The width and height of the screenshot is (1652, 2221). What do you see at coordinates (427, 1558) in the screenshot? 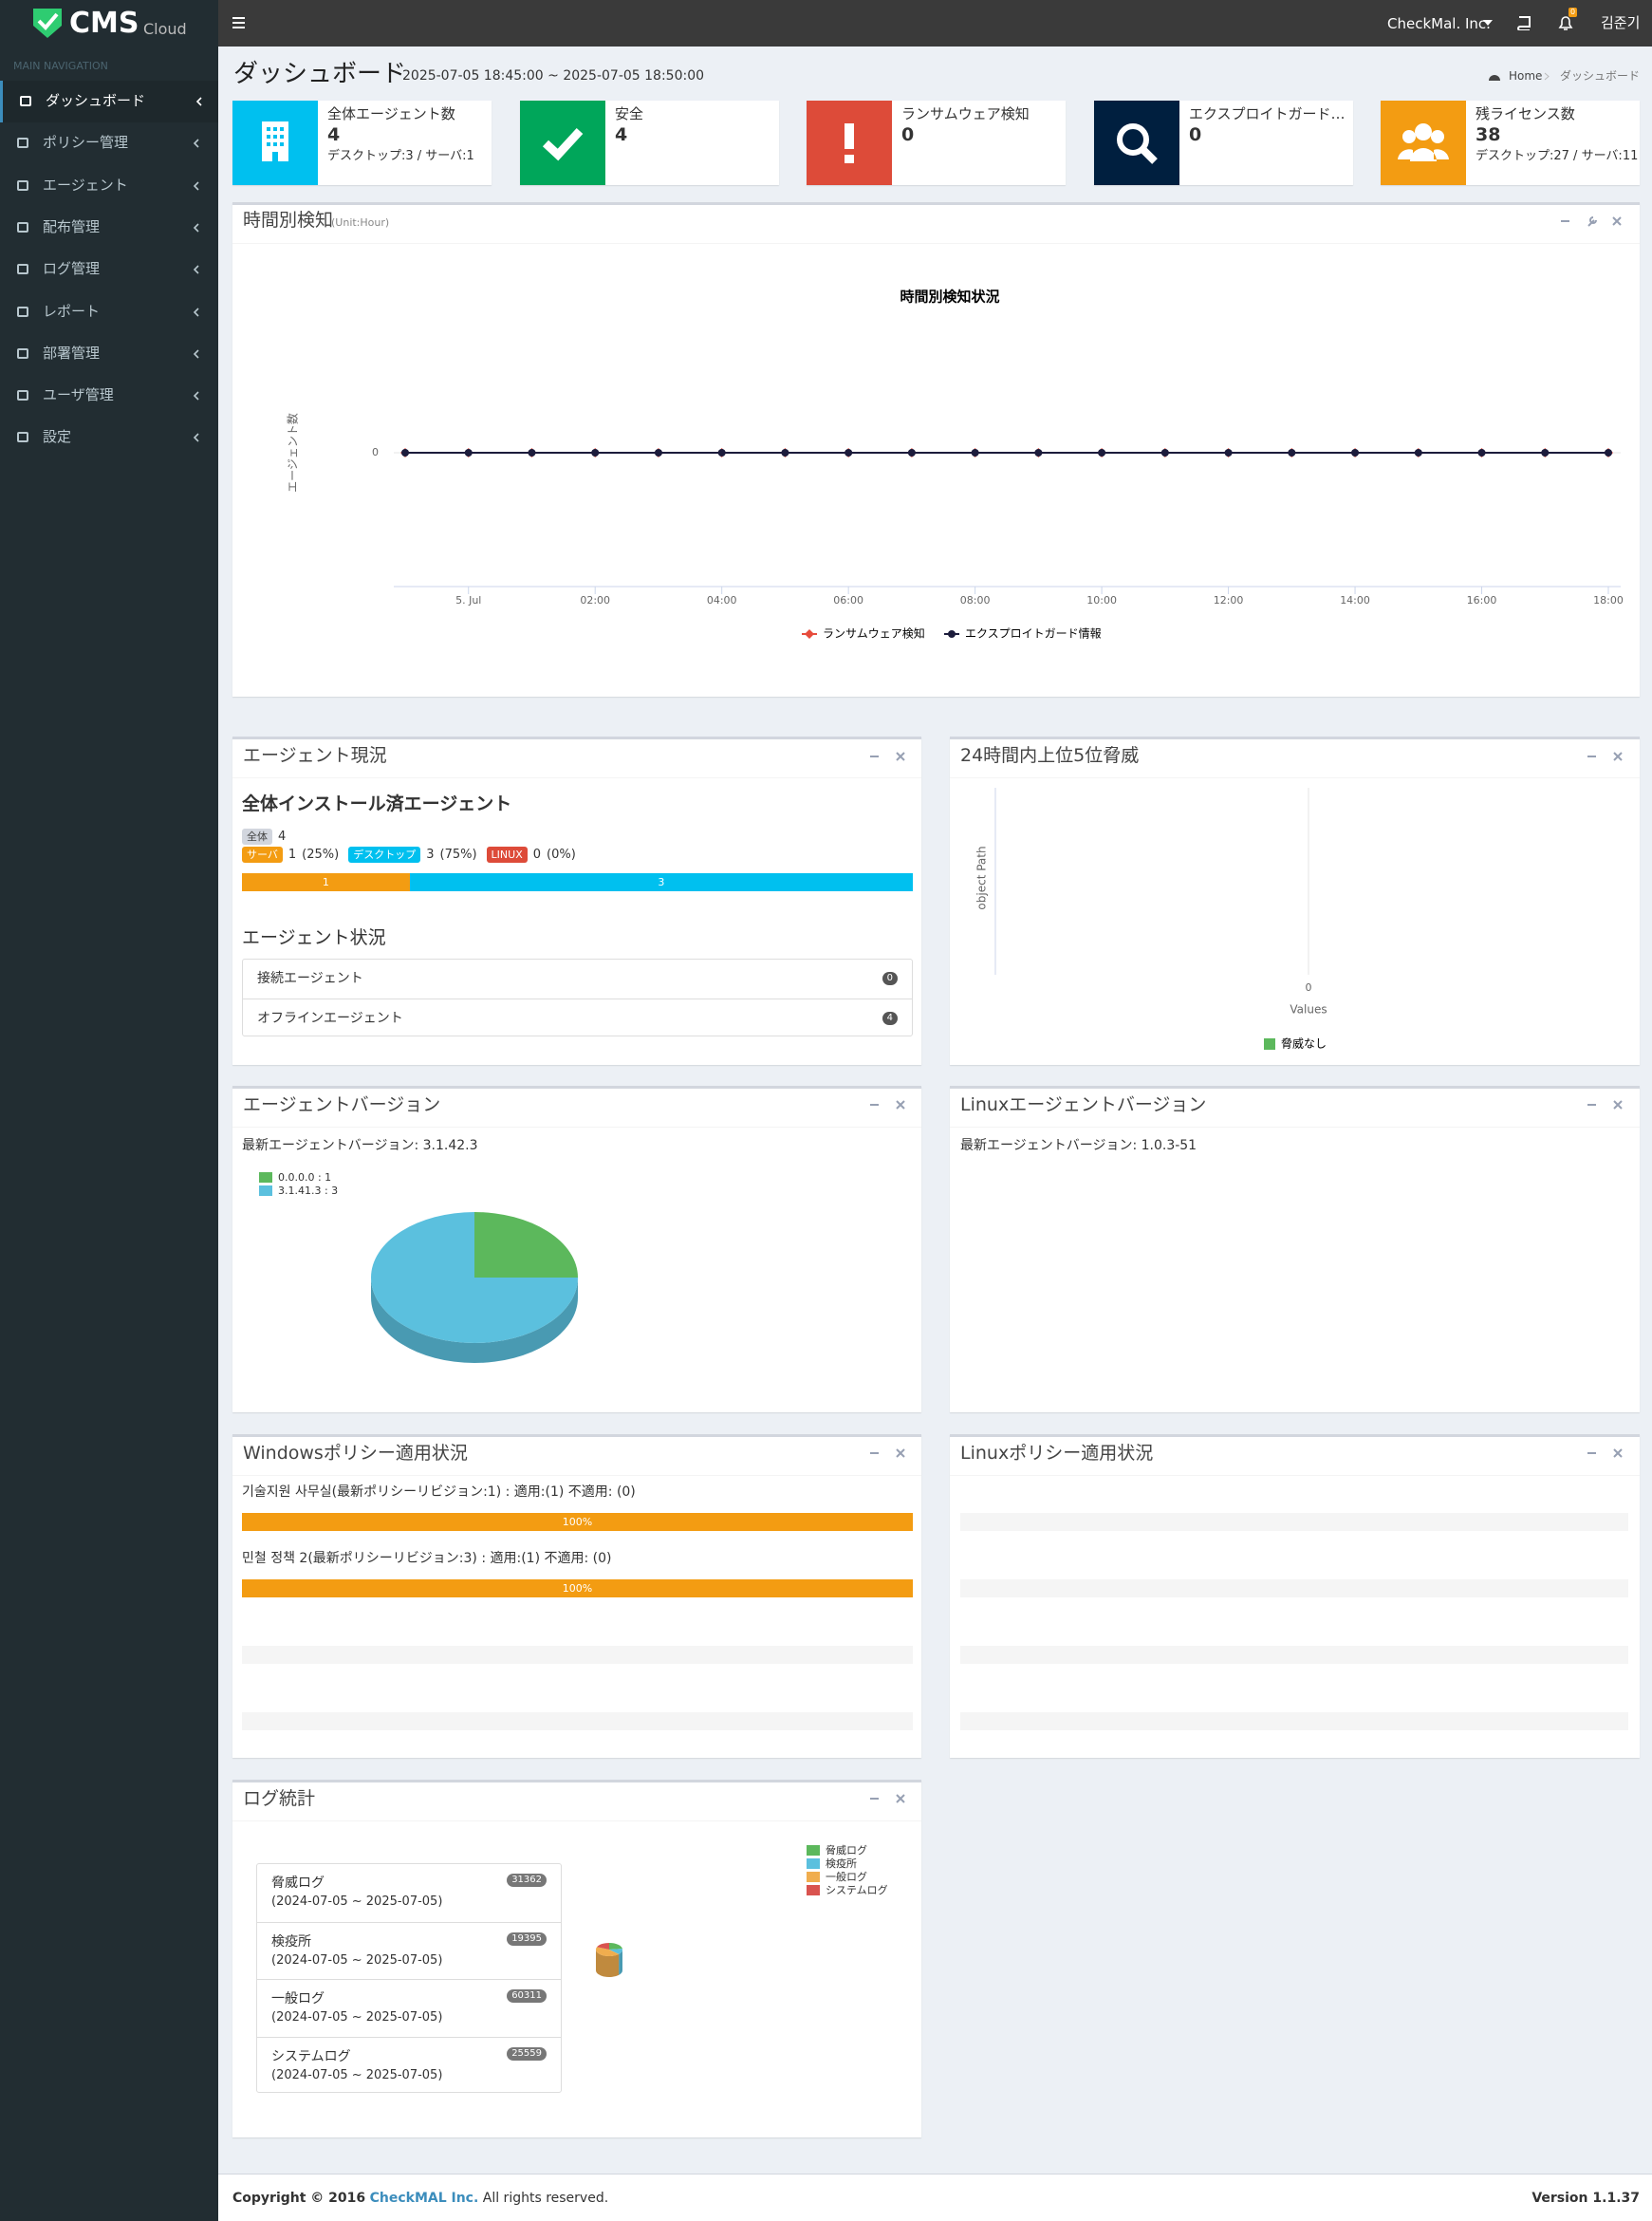
I see `policy-text: 민철 정책 2(最新ポリシーリビジョン:3) : 適用:(1) 不適用: (0)` at bounding box center [427, 1558].